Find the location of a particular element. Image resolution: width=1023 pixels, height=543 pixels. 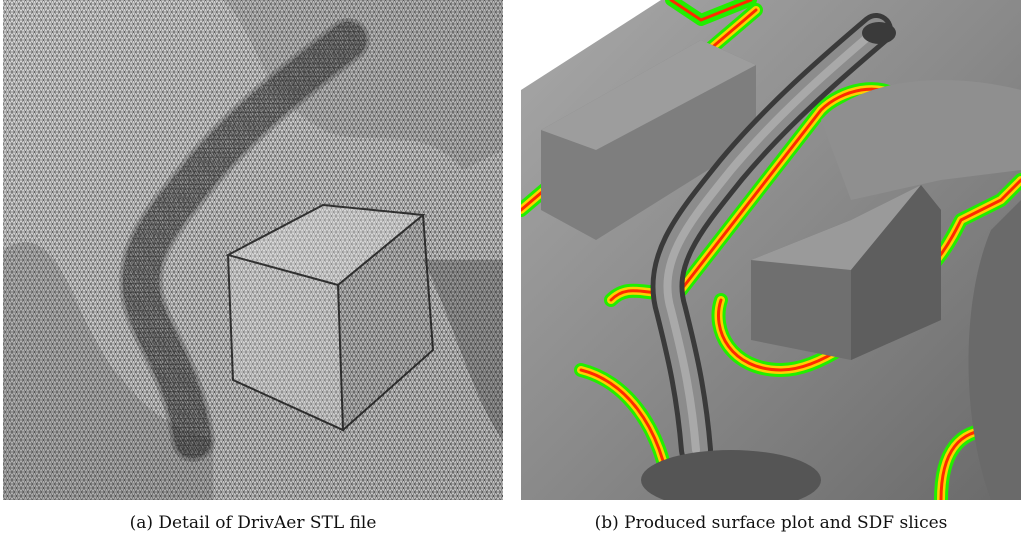

caption-panel-b: (b) Produced surface plot and SDF slices is located at coordinates (771, 523).